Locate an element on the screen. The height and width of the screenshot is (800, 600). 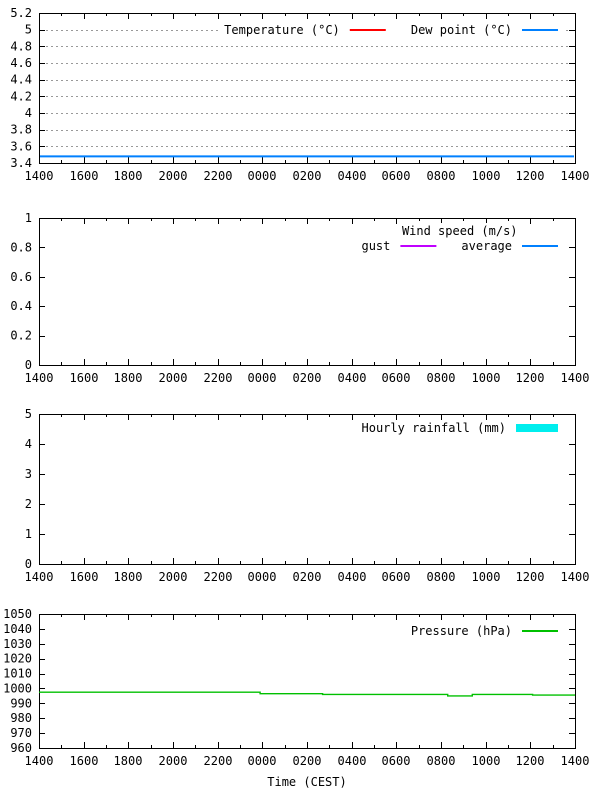
legend-label: average is located at coordinates (486, 246).